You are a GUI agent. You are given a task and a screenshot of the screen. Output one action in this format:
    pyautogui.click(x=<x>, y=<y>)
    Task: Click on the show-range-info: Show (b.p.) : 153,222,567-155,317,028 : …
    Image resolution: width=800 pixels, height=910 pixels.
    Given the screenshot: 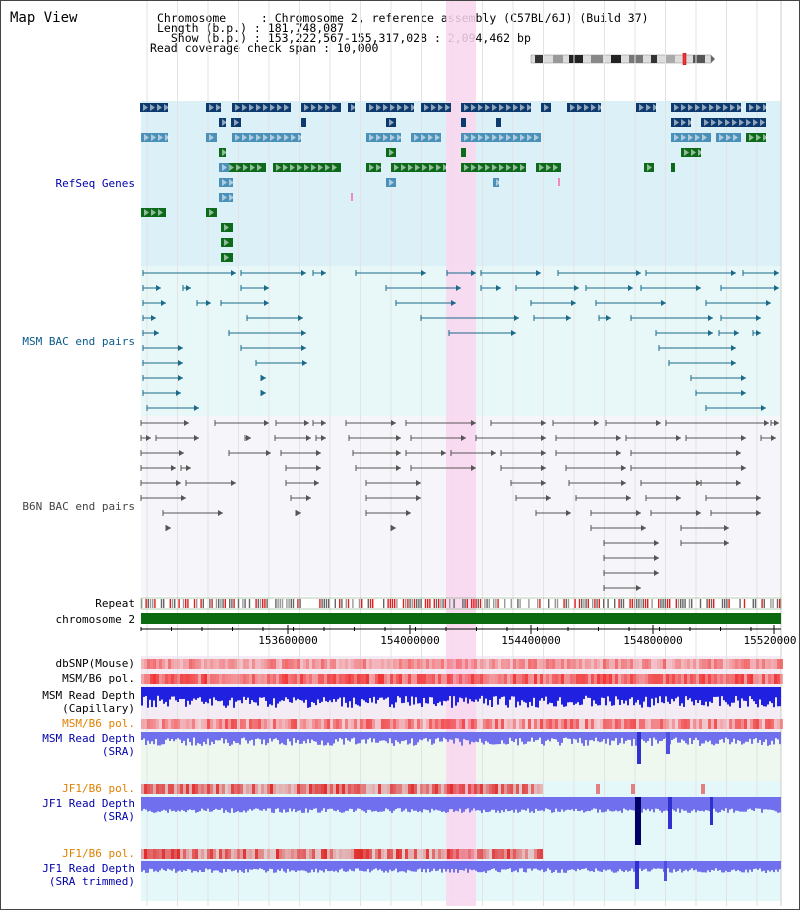 What is the action you would take?
    pyautogui.click(x=344, y=38)
    